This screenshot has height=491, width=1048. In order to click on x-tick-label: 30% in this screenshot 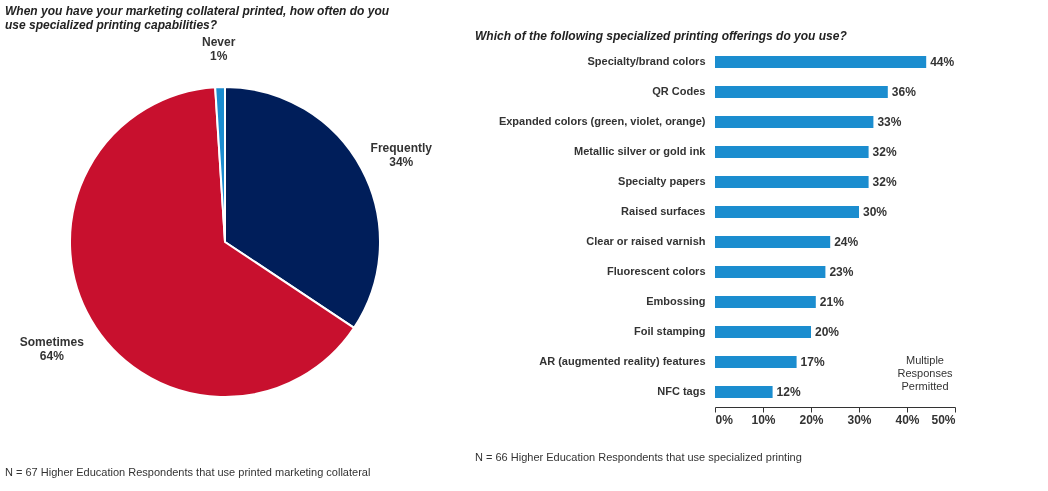, I will do `click(859, 419)`.